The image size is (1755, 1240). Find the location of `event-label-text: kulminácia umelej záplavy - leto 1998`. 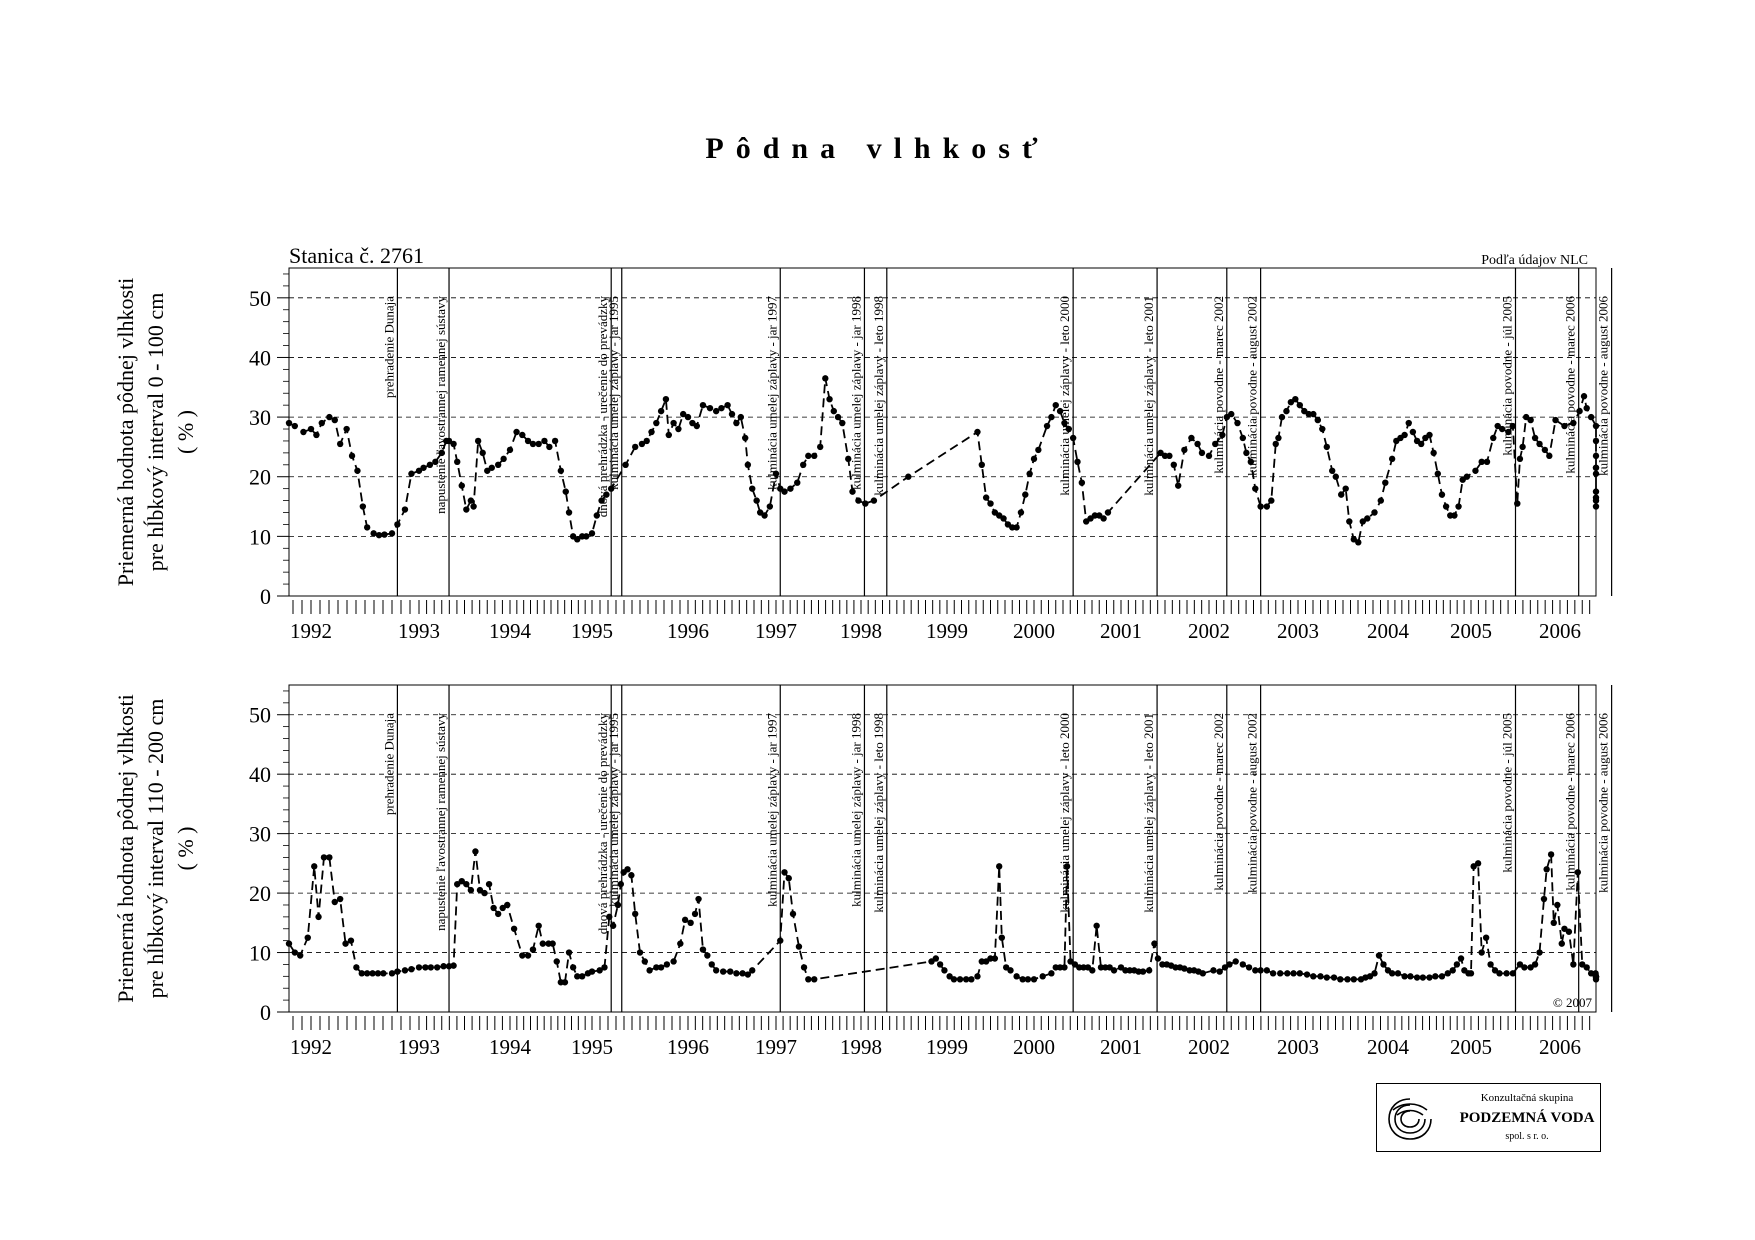

event-label-text: kulminácia umelej záplavy - leto 1998 is located at coordinates (878, 813).